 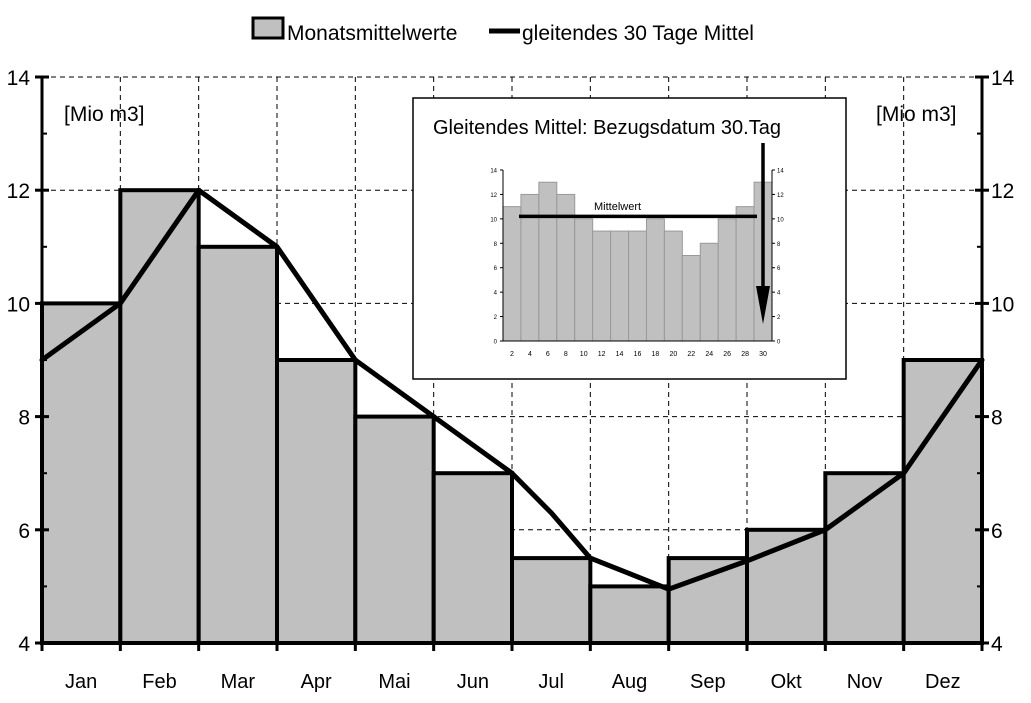 I want to click on inset-y-tick-label-left: 14, so click(x=493, y=172).